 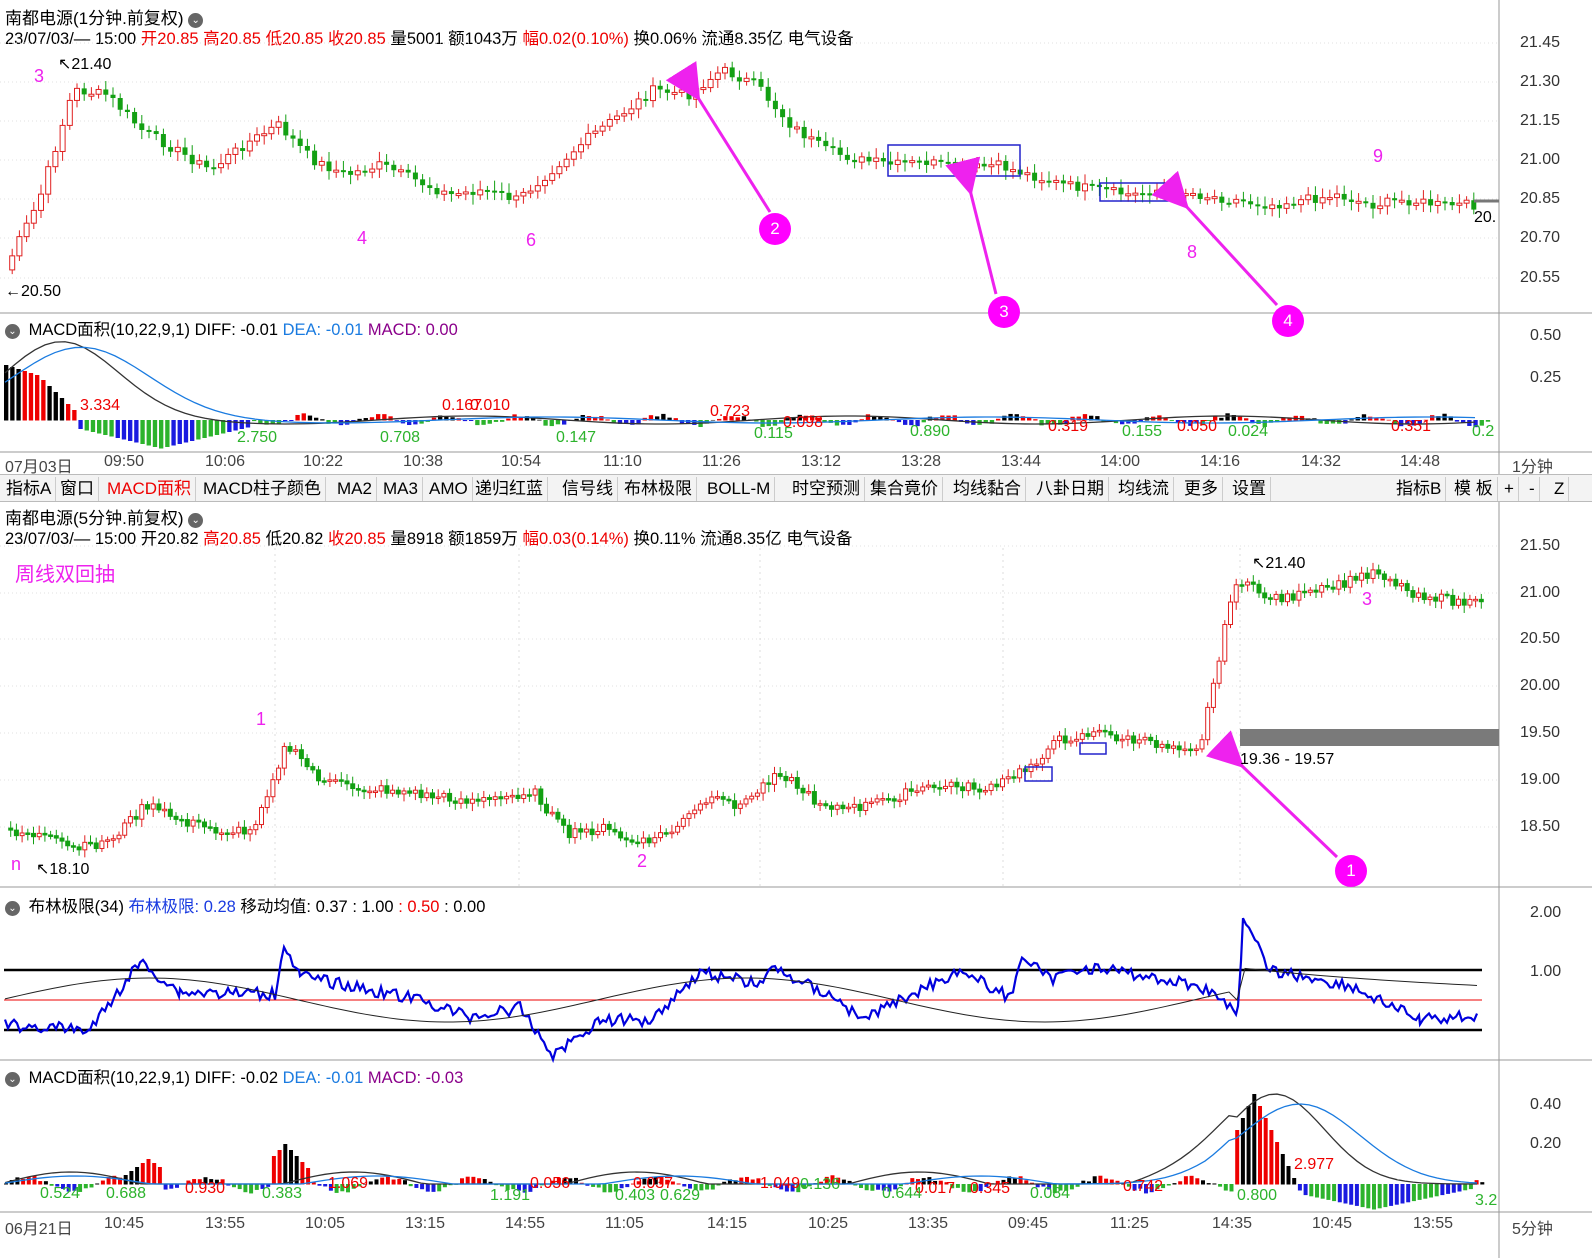 What do you see at coordinates (1532, 489) in the screenshot?
I see `toolbar-right-item: -` at bounding box center [1532, 489].